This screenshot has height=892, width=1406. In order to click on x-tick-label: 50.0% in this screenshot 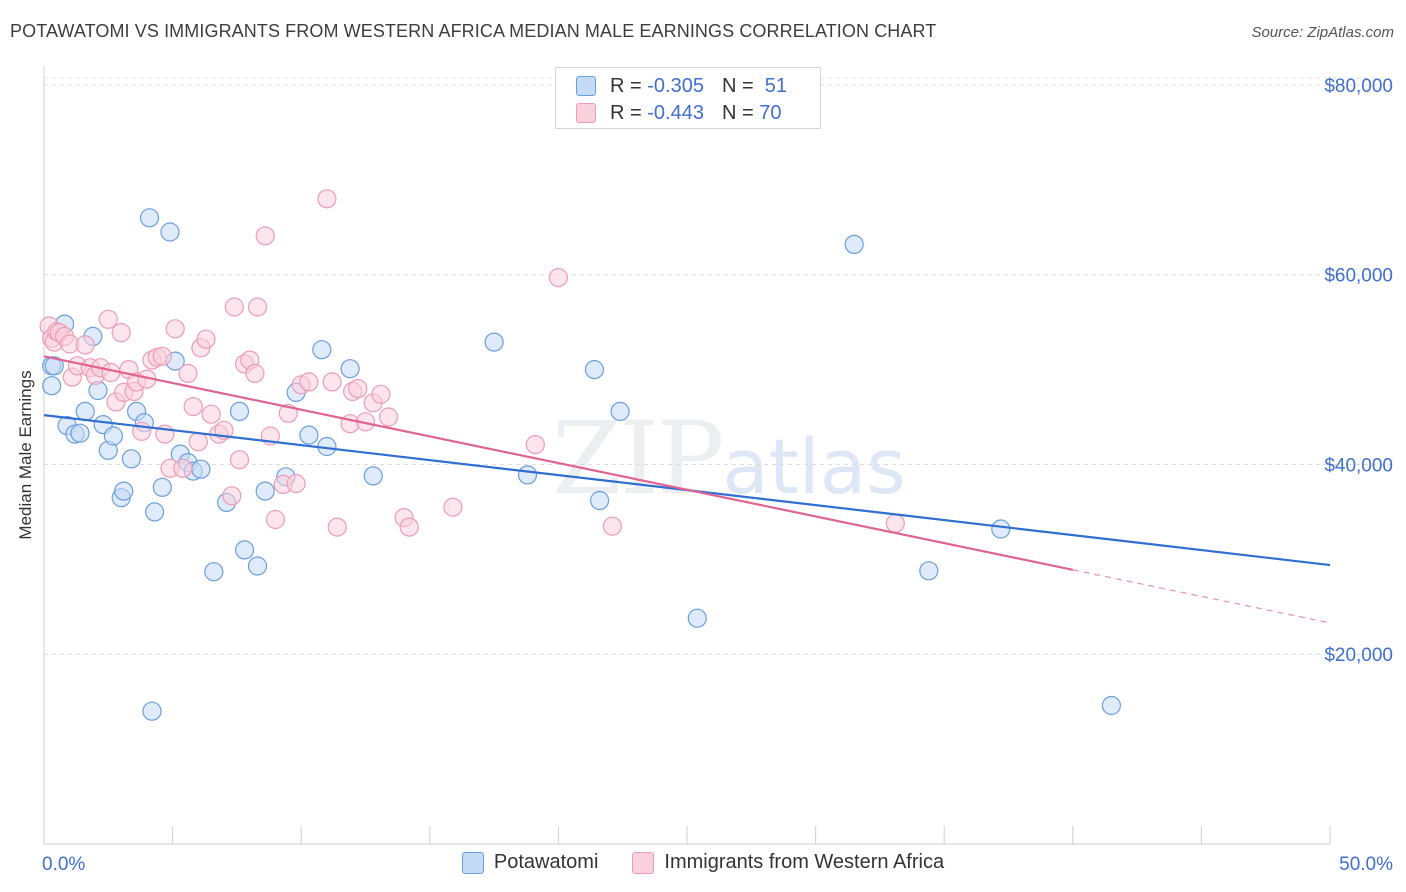, I will do `click(1366, 864)`.